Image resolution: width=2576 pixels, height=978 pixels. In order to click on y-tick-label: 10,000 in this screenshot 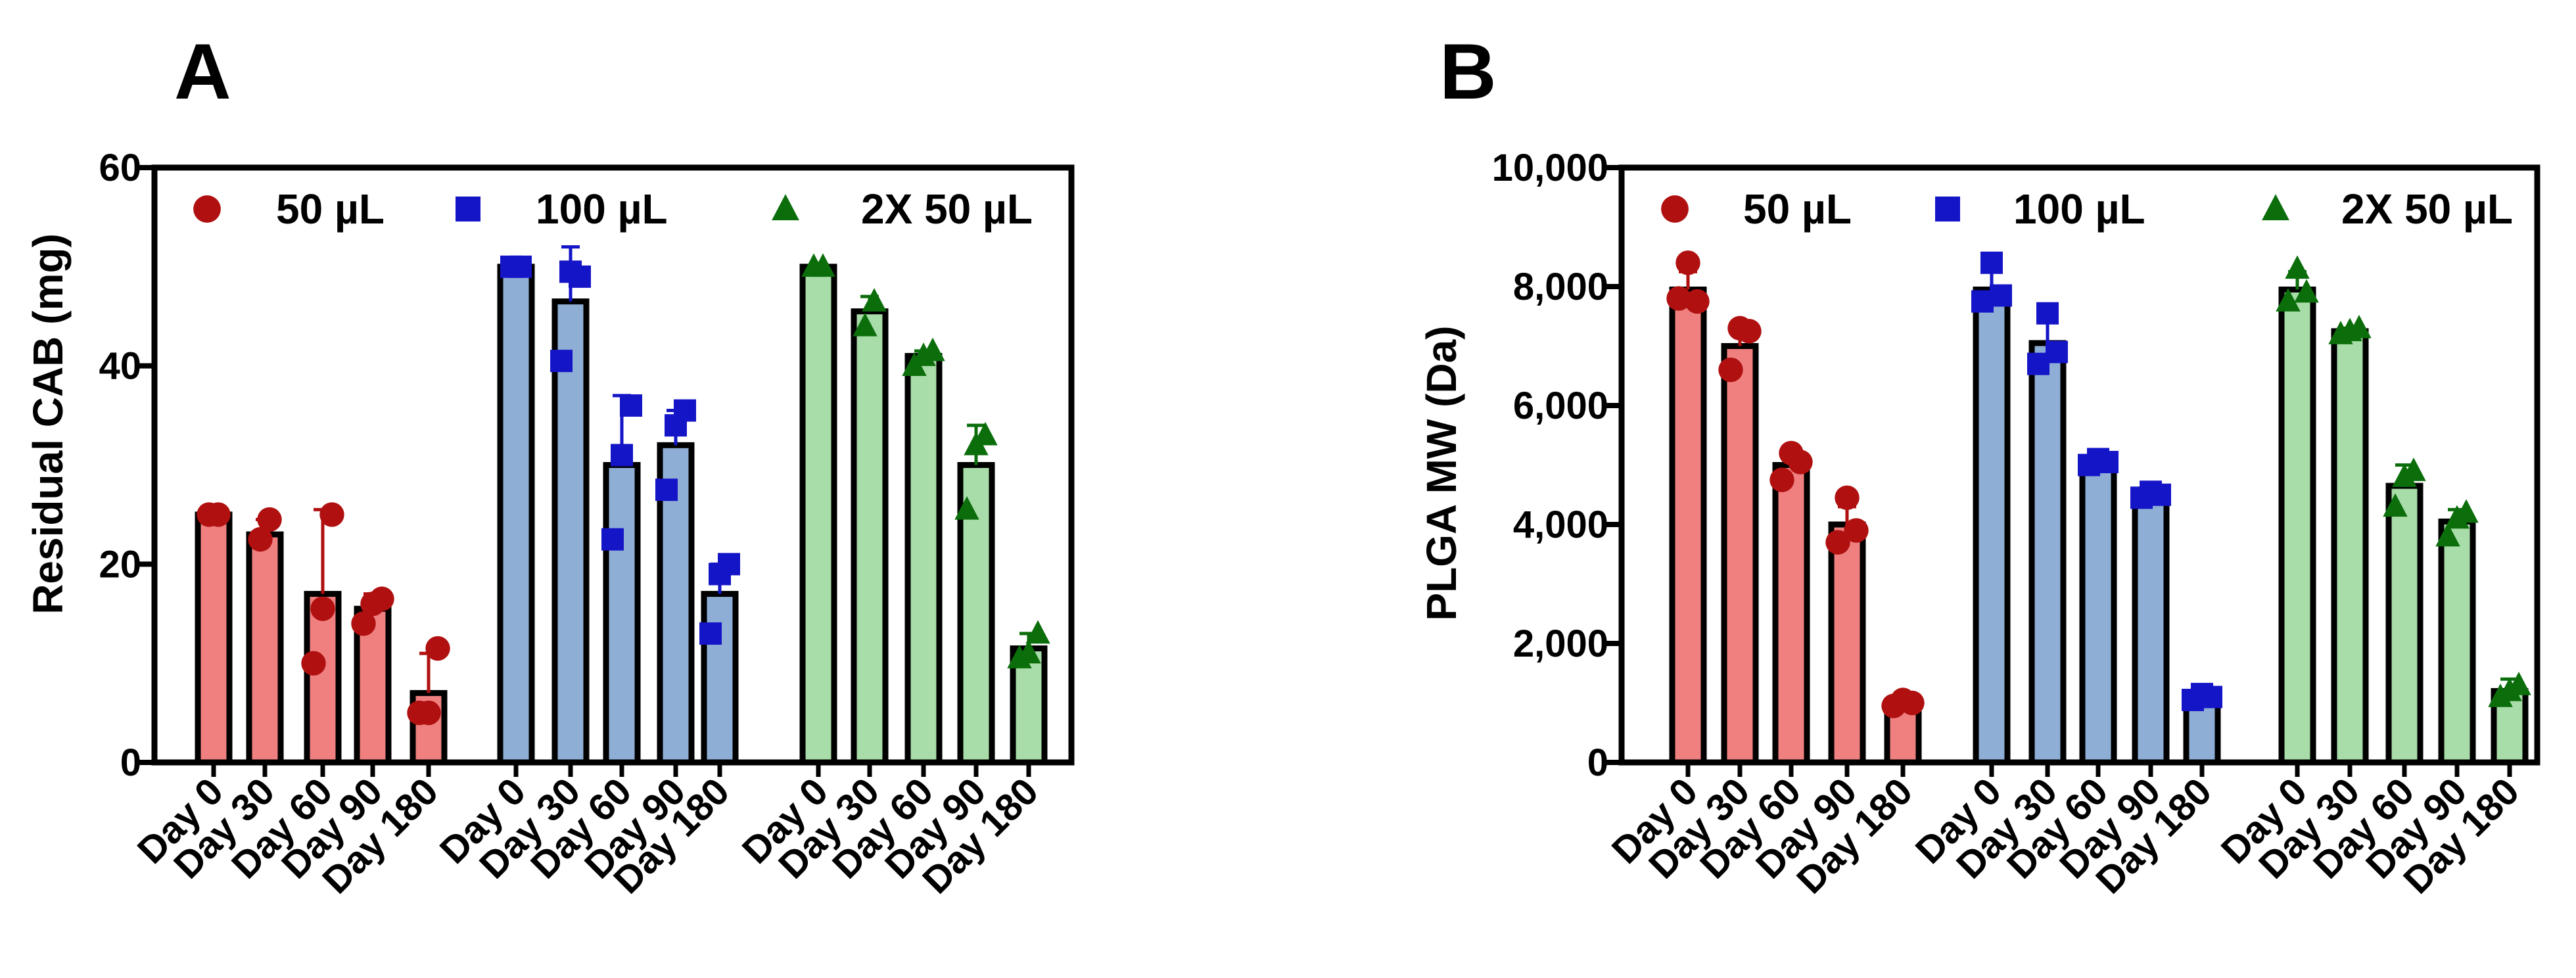, I will do `click(1550, 168)`.